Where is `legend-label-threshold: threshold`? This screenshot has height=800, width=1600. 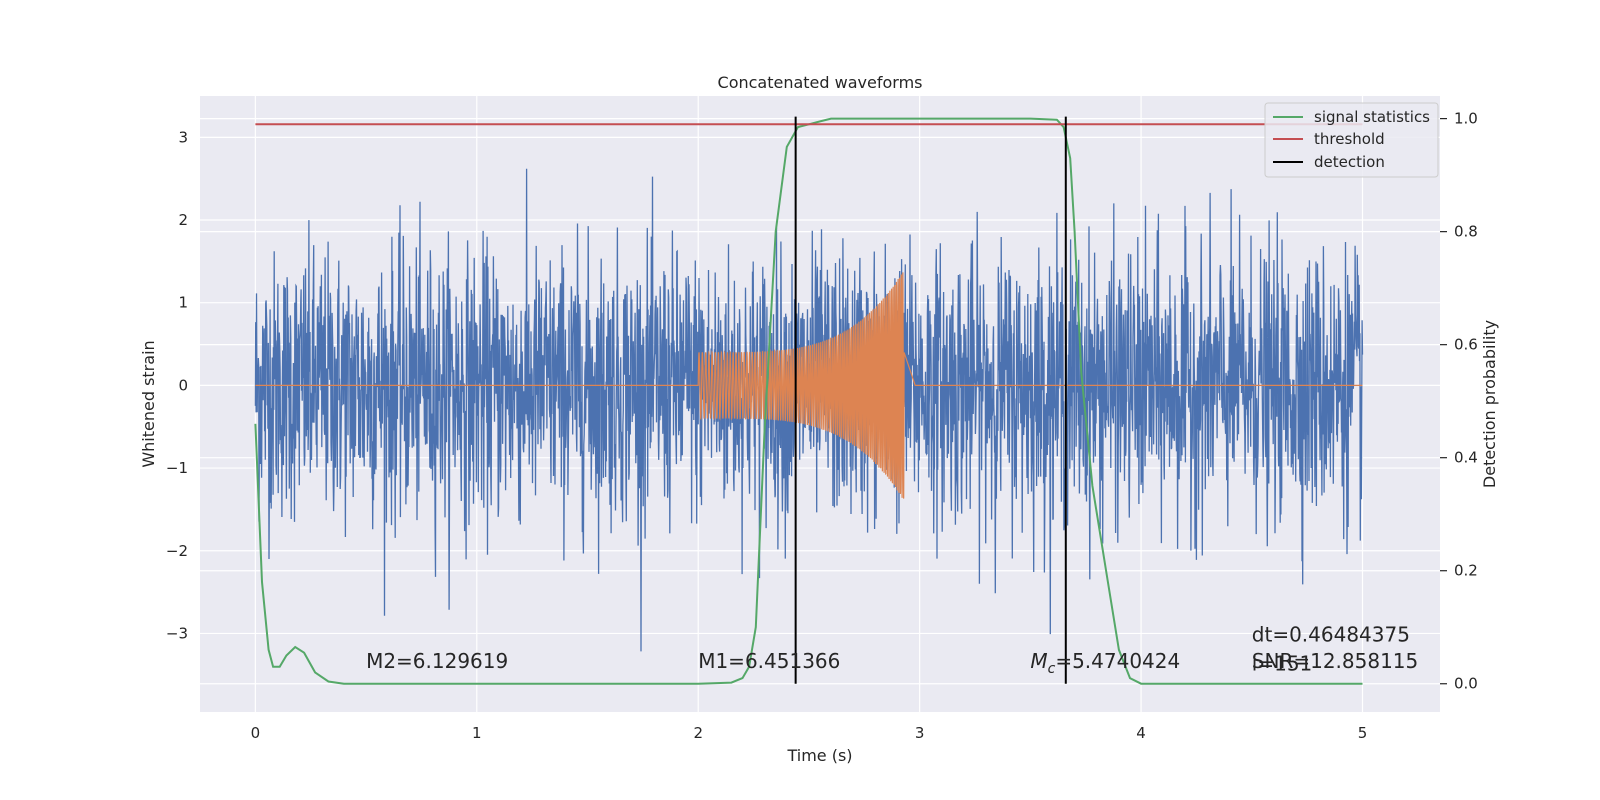 legend-label-threshold: threshold is located at coordinates (1349, 139).